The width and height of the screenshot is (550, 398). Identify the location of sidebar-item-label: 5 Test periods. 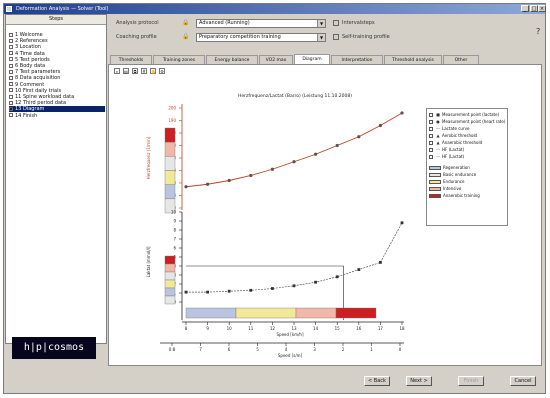
(32, 59).